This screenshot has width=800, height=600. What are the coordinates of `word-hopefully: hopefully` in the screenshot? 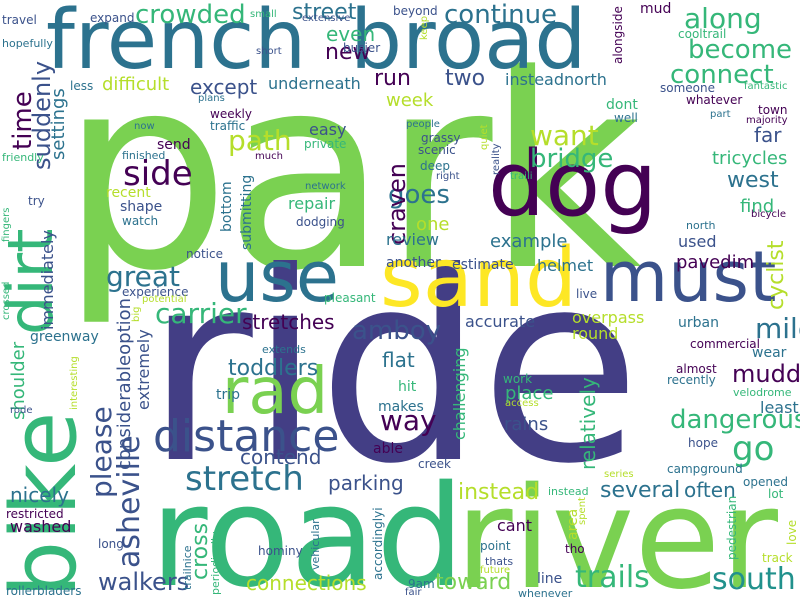 It's located at (27, 43).